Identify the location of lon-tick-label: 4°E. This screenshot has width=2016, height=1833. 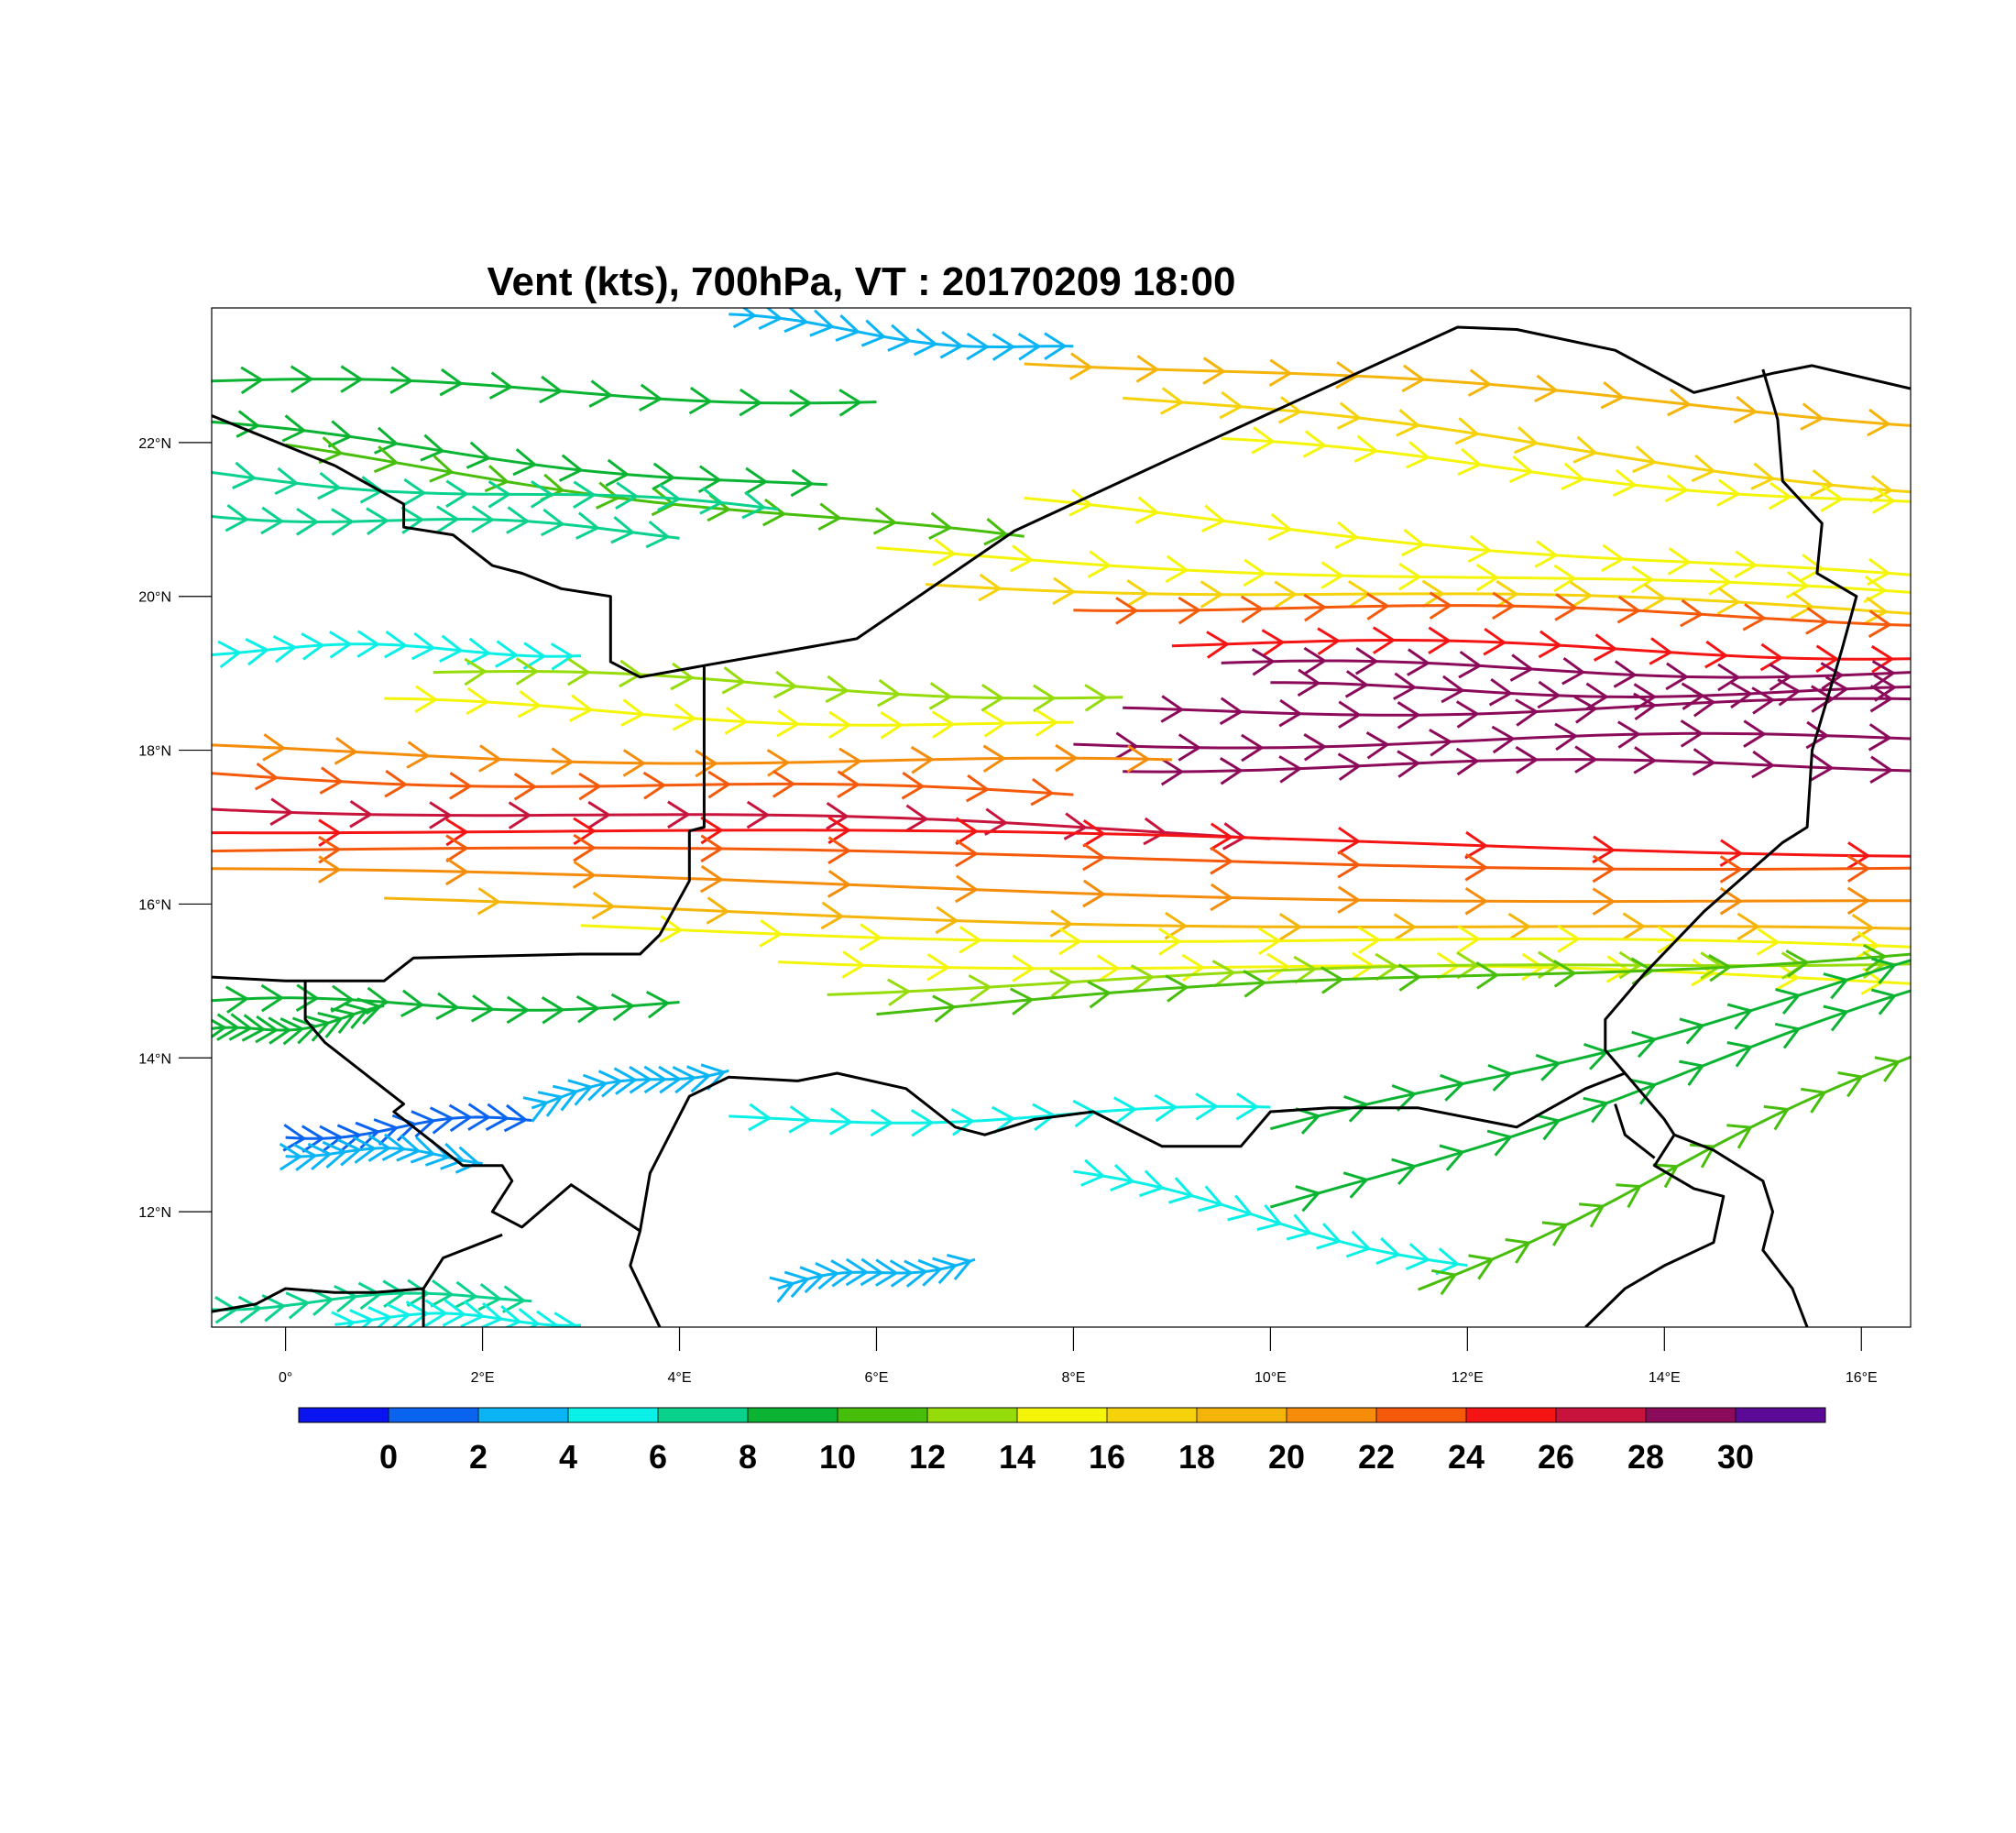
(680, 1378).